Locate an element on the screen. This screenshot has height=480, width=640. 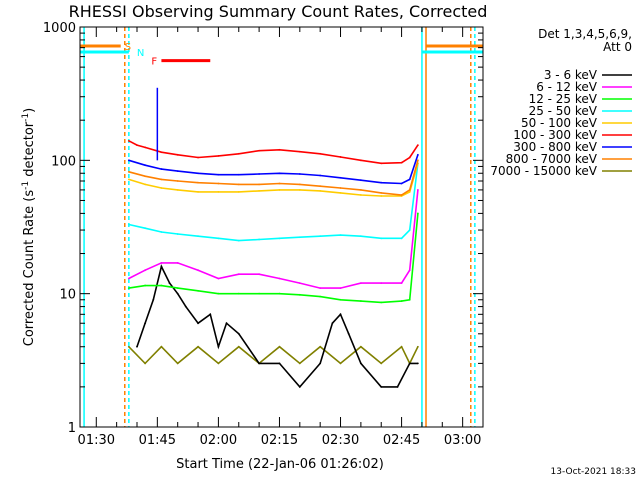
flag-label-f: F is located at coordinates (154, 62).